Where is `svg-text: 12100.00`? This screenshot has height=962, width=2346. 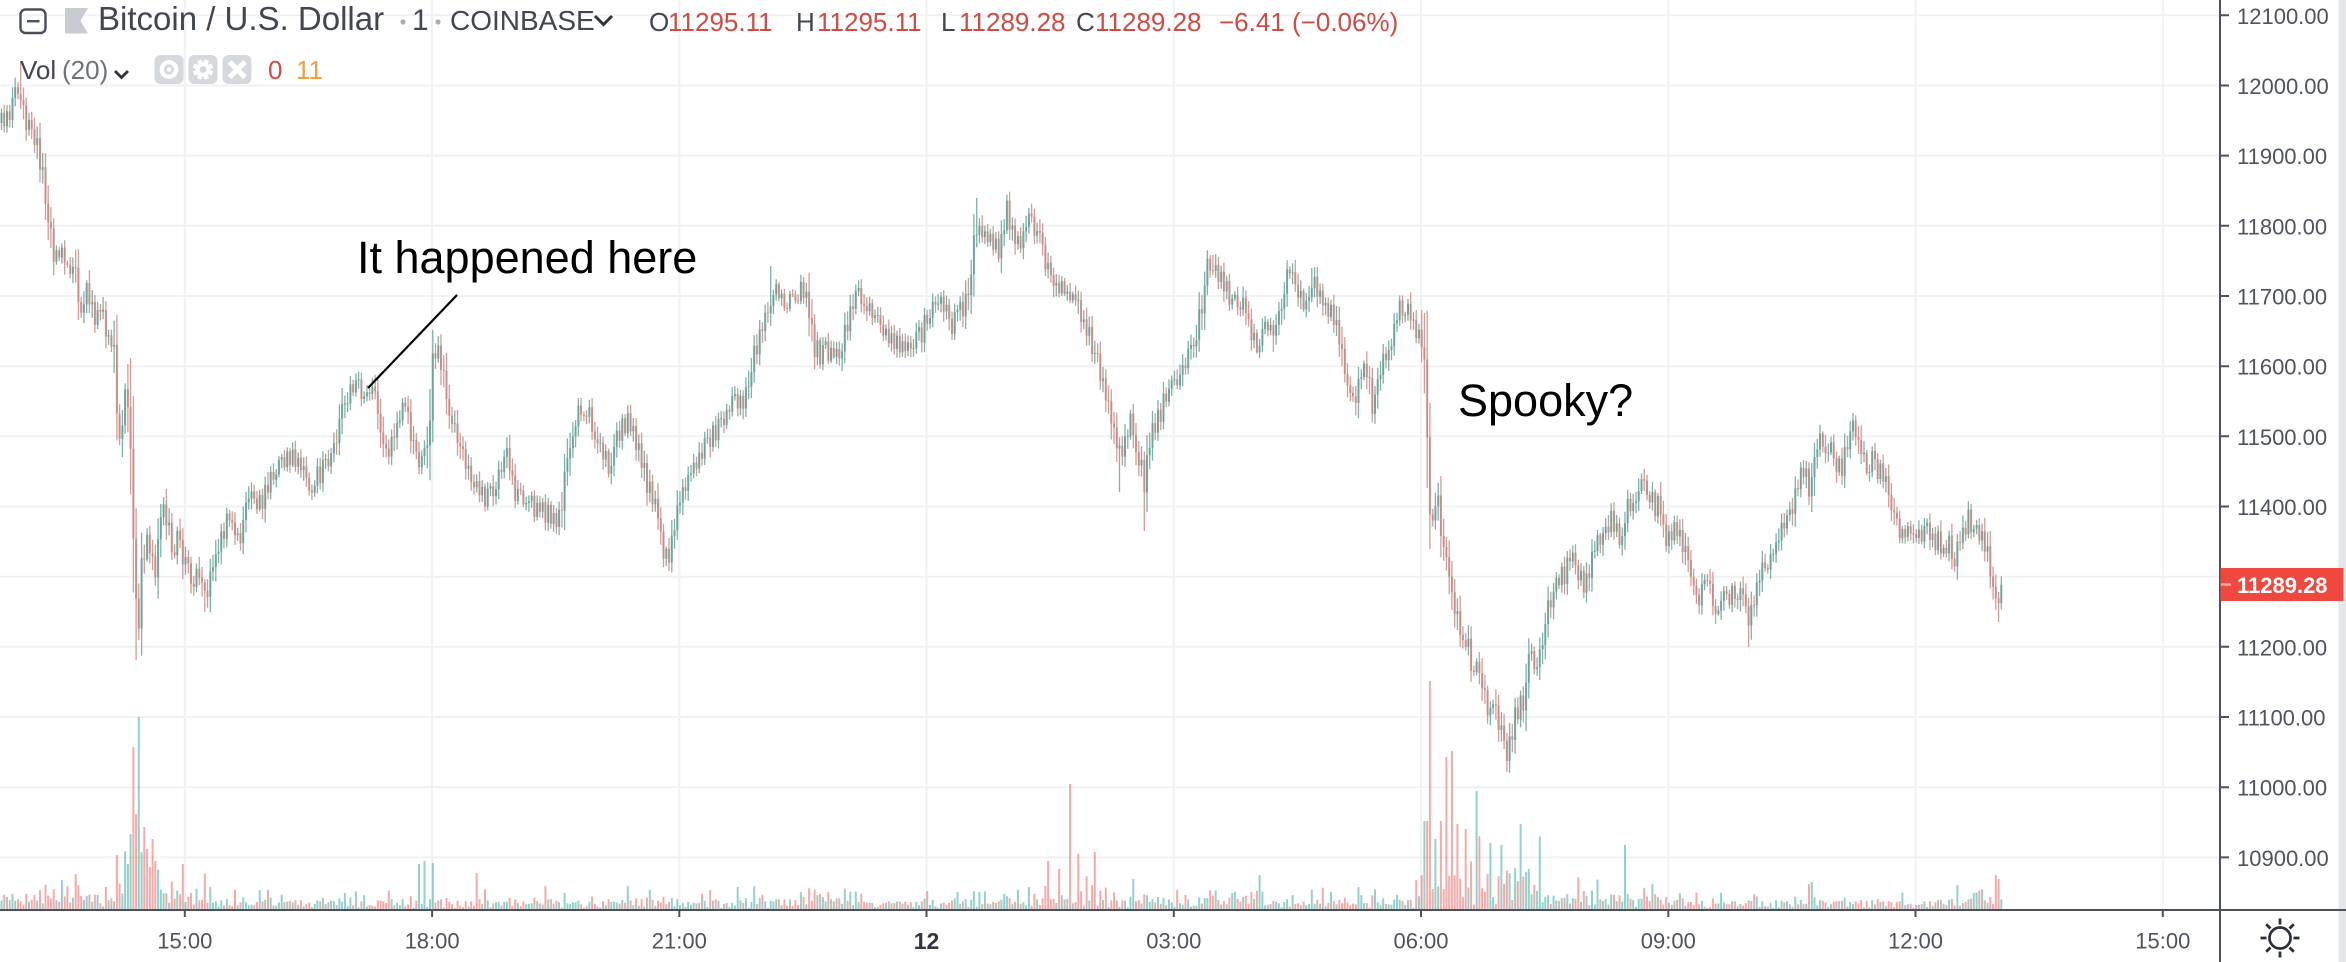 svg-text: 12100.00 is located at coordinates (2283, 16).